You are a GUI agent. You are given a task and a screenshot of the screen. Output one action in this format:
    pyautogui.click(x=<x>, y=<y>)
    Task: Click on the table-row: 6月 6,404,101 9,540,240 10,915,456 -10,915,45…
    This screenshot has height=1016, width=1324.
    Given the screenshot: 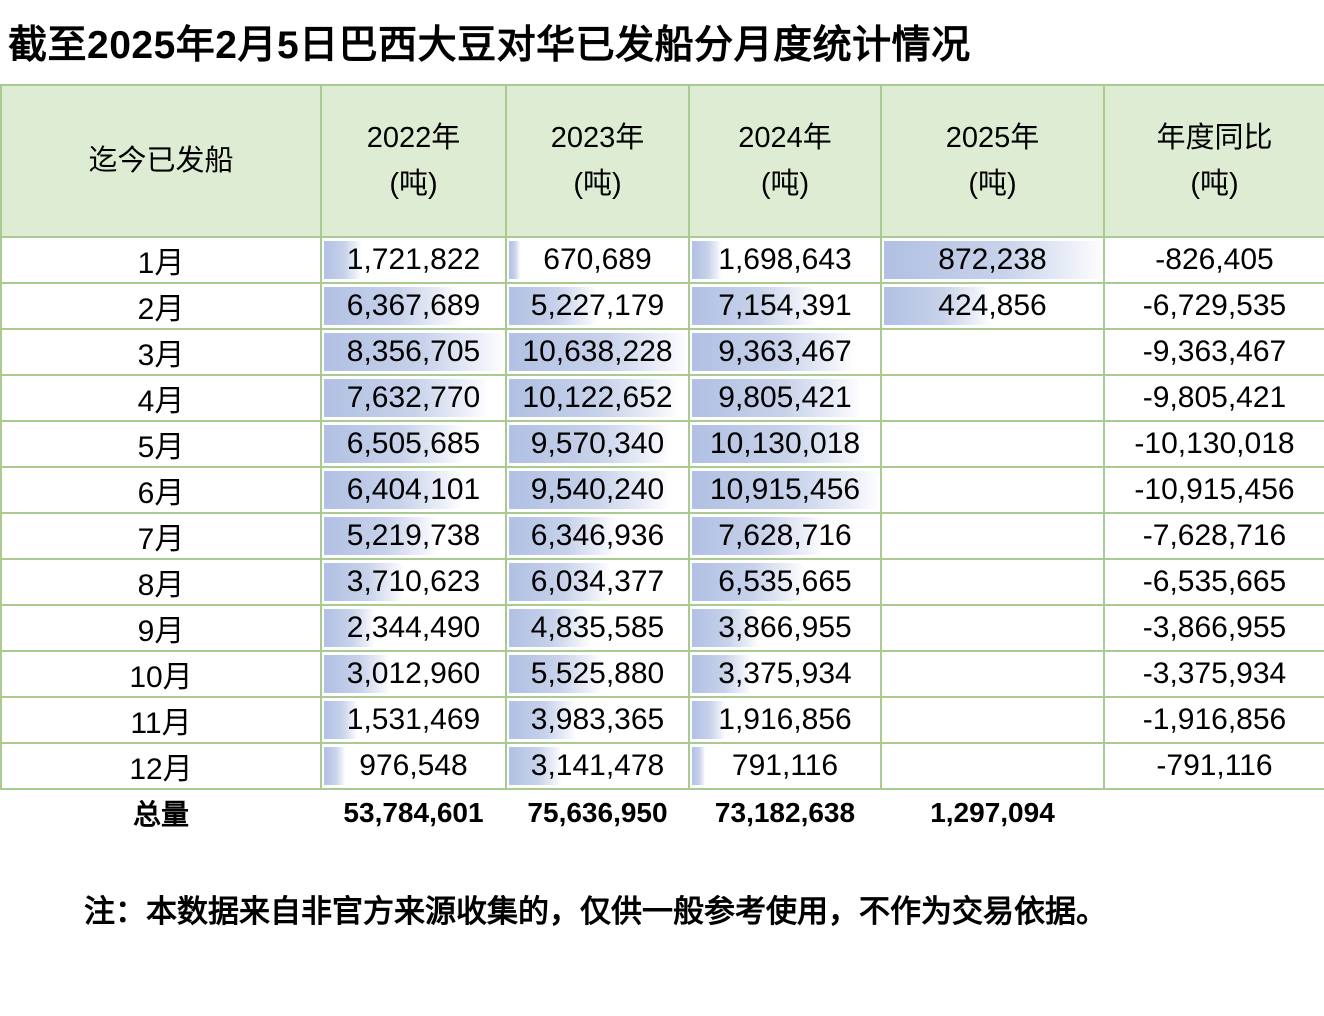 What is the action you would take?
    pyautogui.click(x=662, y=490)
    